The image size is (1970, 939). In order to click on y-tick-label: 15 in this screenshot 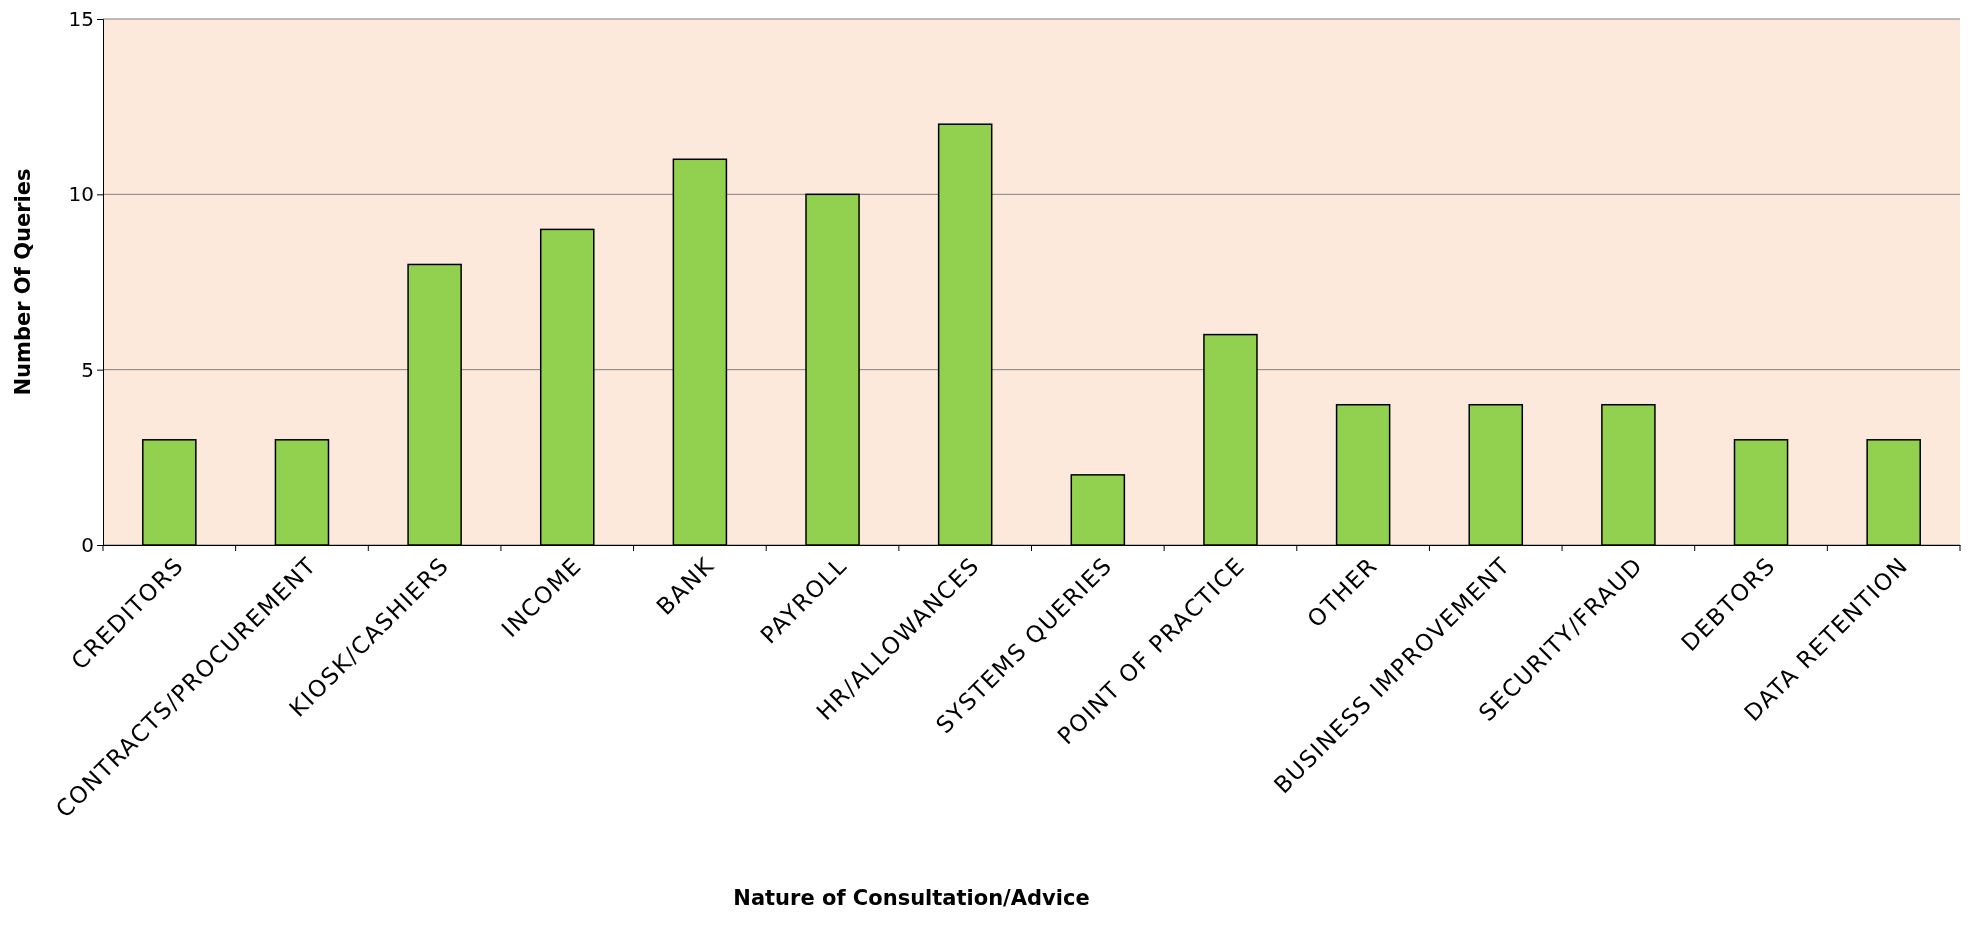, I will do `click(81, 18)`.